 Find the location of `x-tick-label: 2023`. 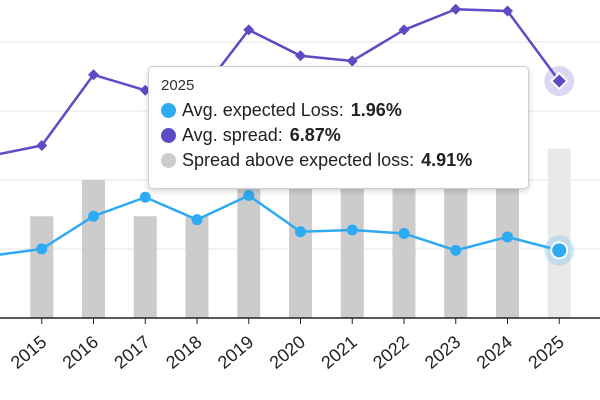

x-tick-label: 2023 is located at coordinates (443, 352).